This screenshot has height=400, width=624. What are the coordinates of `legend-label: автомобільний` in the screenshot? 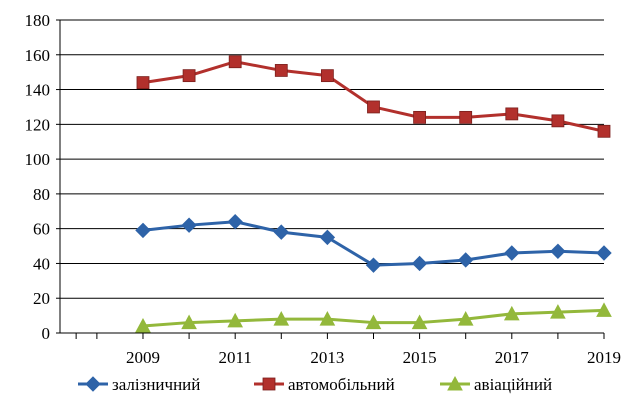 It's located at (341, 384).